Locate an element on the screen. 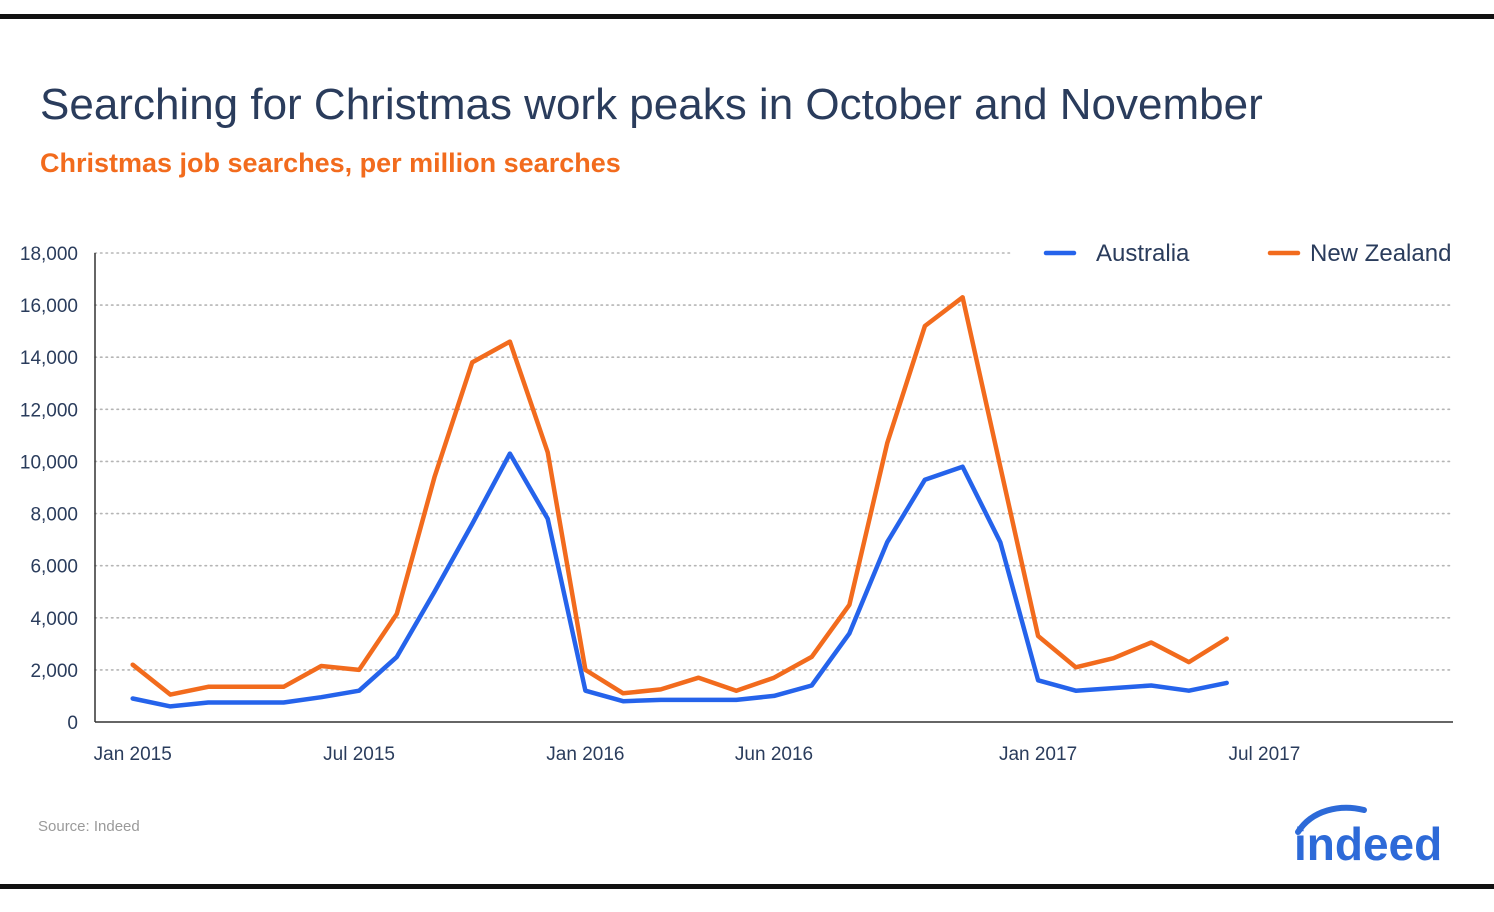 This screenshot has height=912, width=1494. x-tick-label: Jan 2016 is located at coordinates (585, 754).